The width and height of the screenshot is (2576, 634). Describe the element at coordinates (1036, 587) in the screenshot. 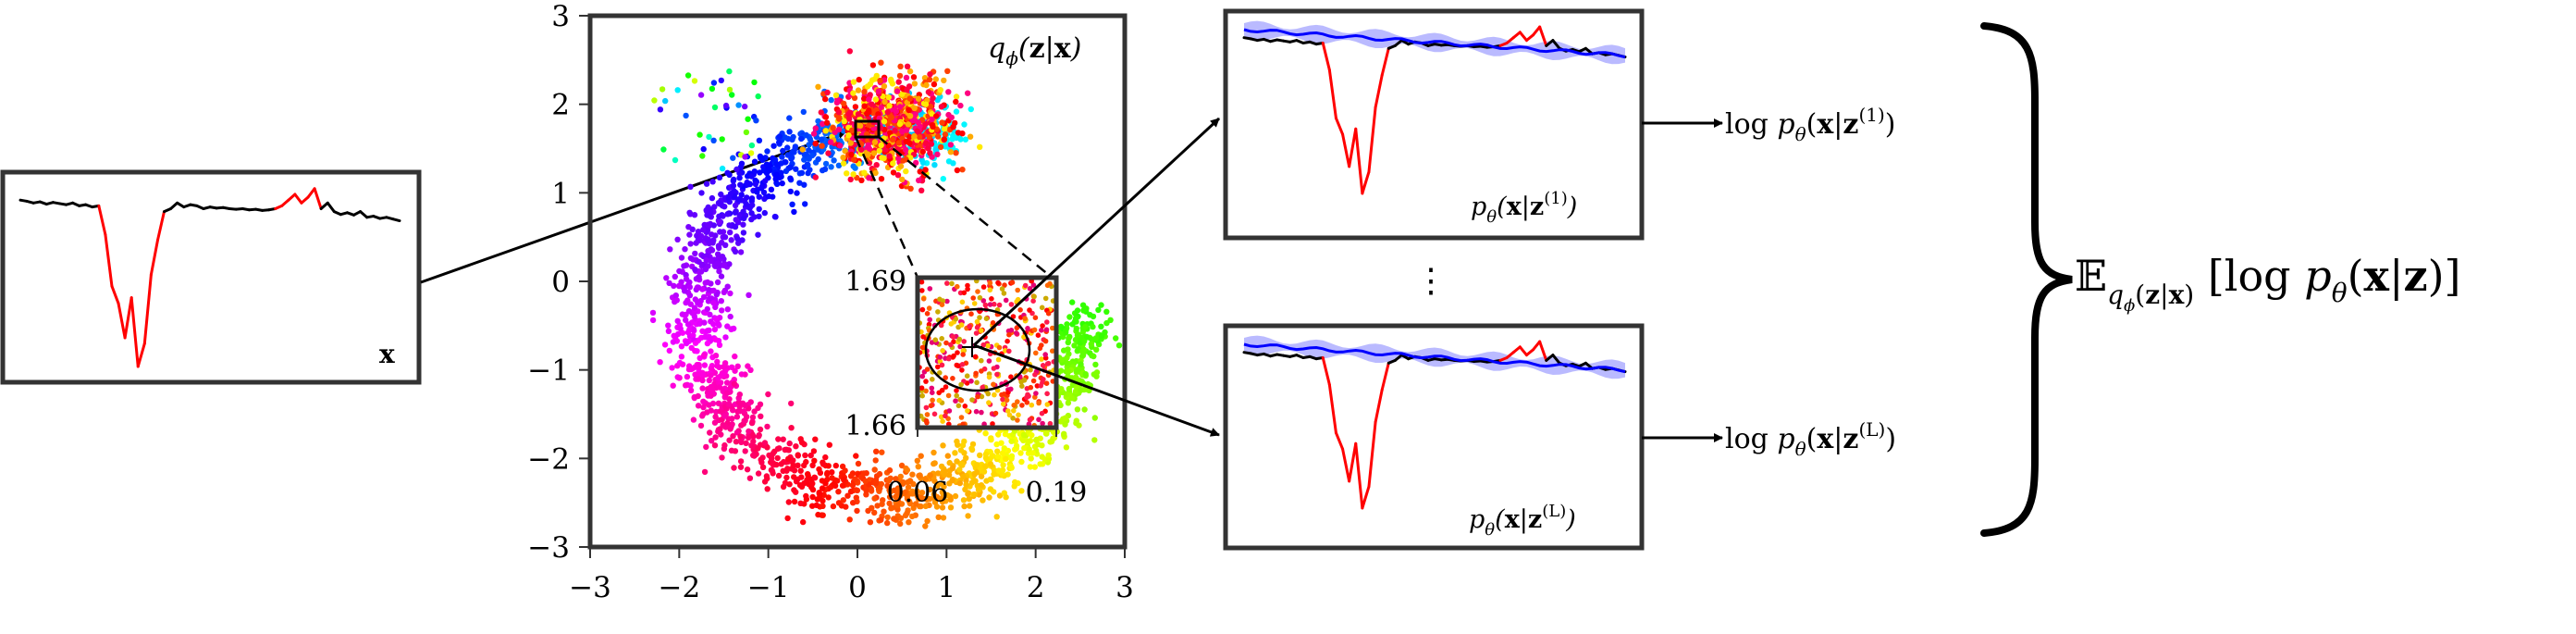

I see `x-tick-label: 2` at that location.